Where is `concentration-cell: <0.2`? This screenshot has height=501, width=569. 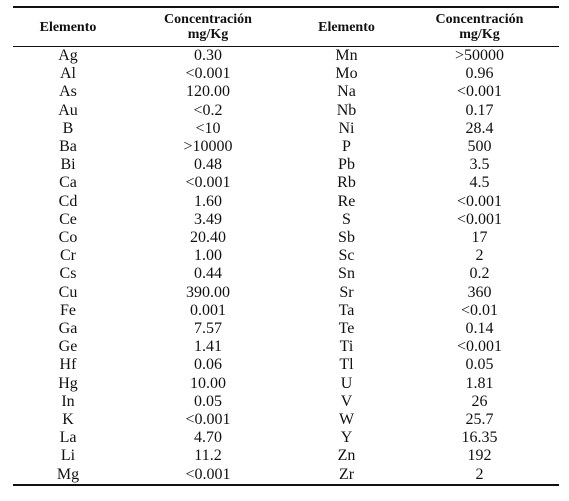
concentration-cell: <0.2 is located at coordinates (208, 110).